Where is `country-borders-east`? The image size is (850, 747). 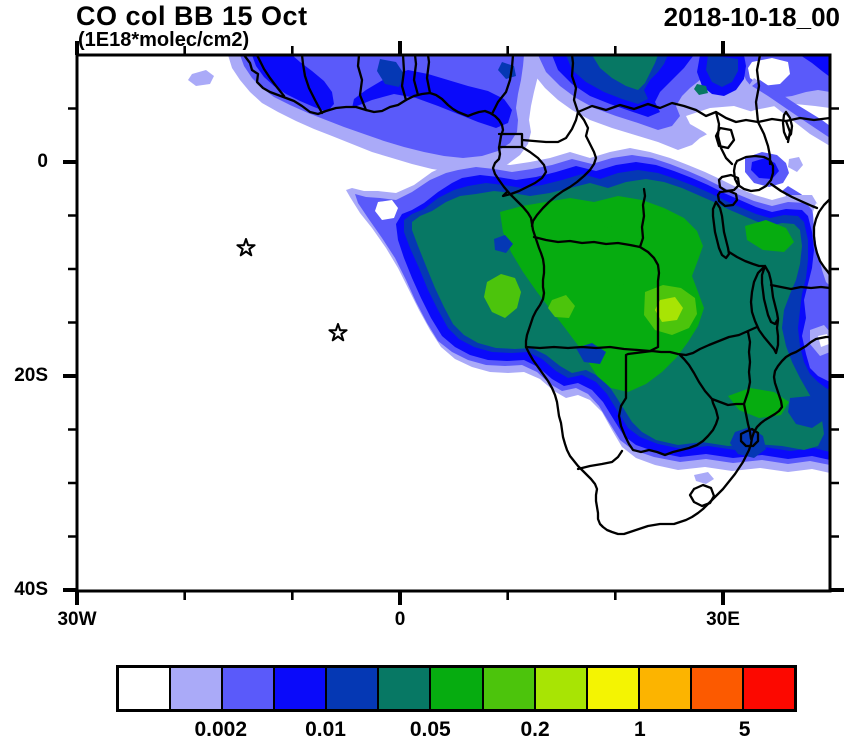 country-borders-east is located at coordinates (770, 205).